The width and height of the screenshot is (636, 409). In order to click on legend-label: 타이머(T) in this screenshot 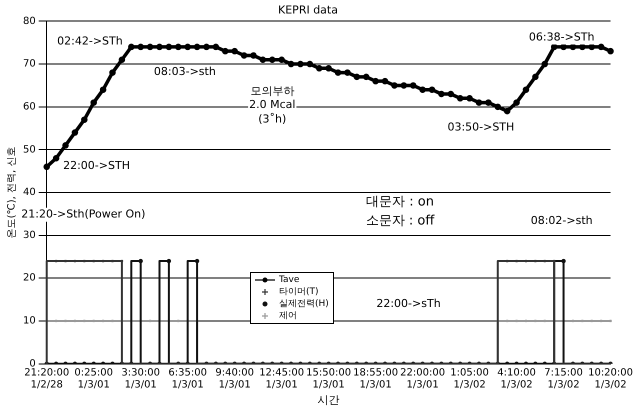, I will do `click(299, 292)`.